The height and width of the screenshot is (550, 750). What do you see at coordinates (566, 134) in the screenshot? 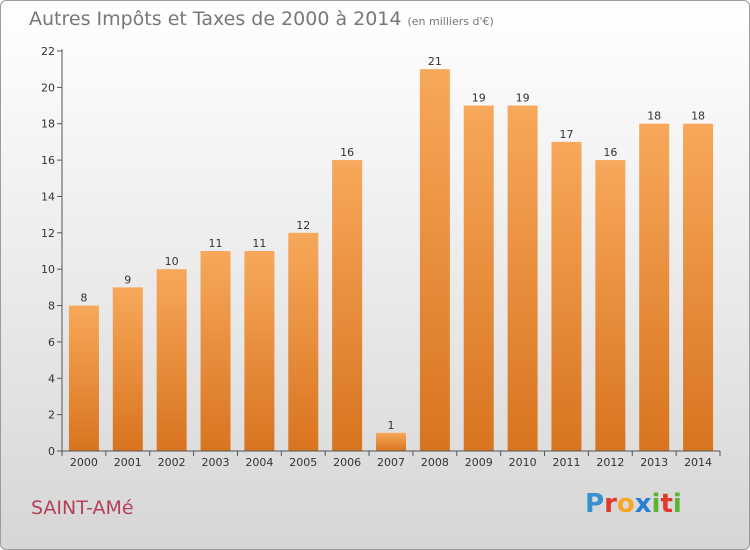
I see `data-label: 17` at bounding box center [566, 134].